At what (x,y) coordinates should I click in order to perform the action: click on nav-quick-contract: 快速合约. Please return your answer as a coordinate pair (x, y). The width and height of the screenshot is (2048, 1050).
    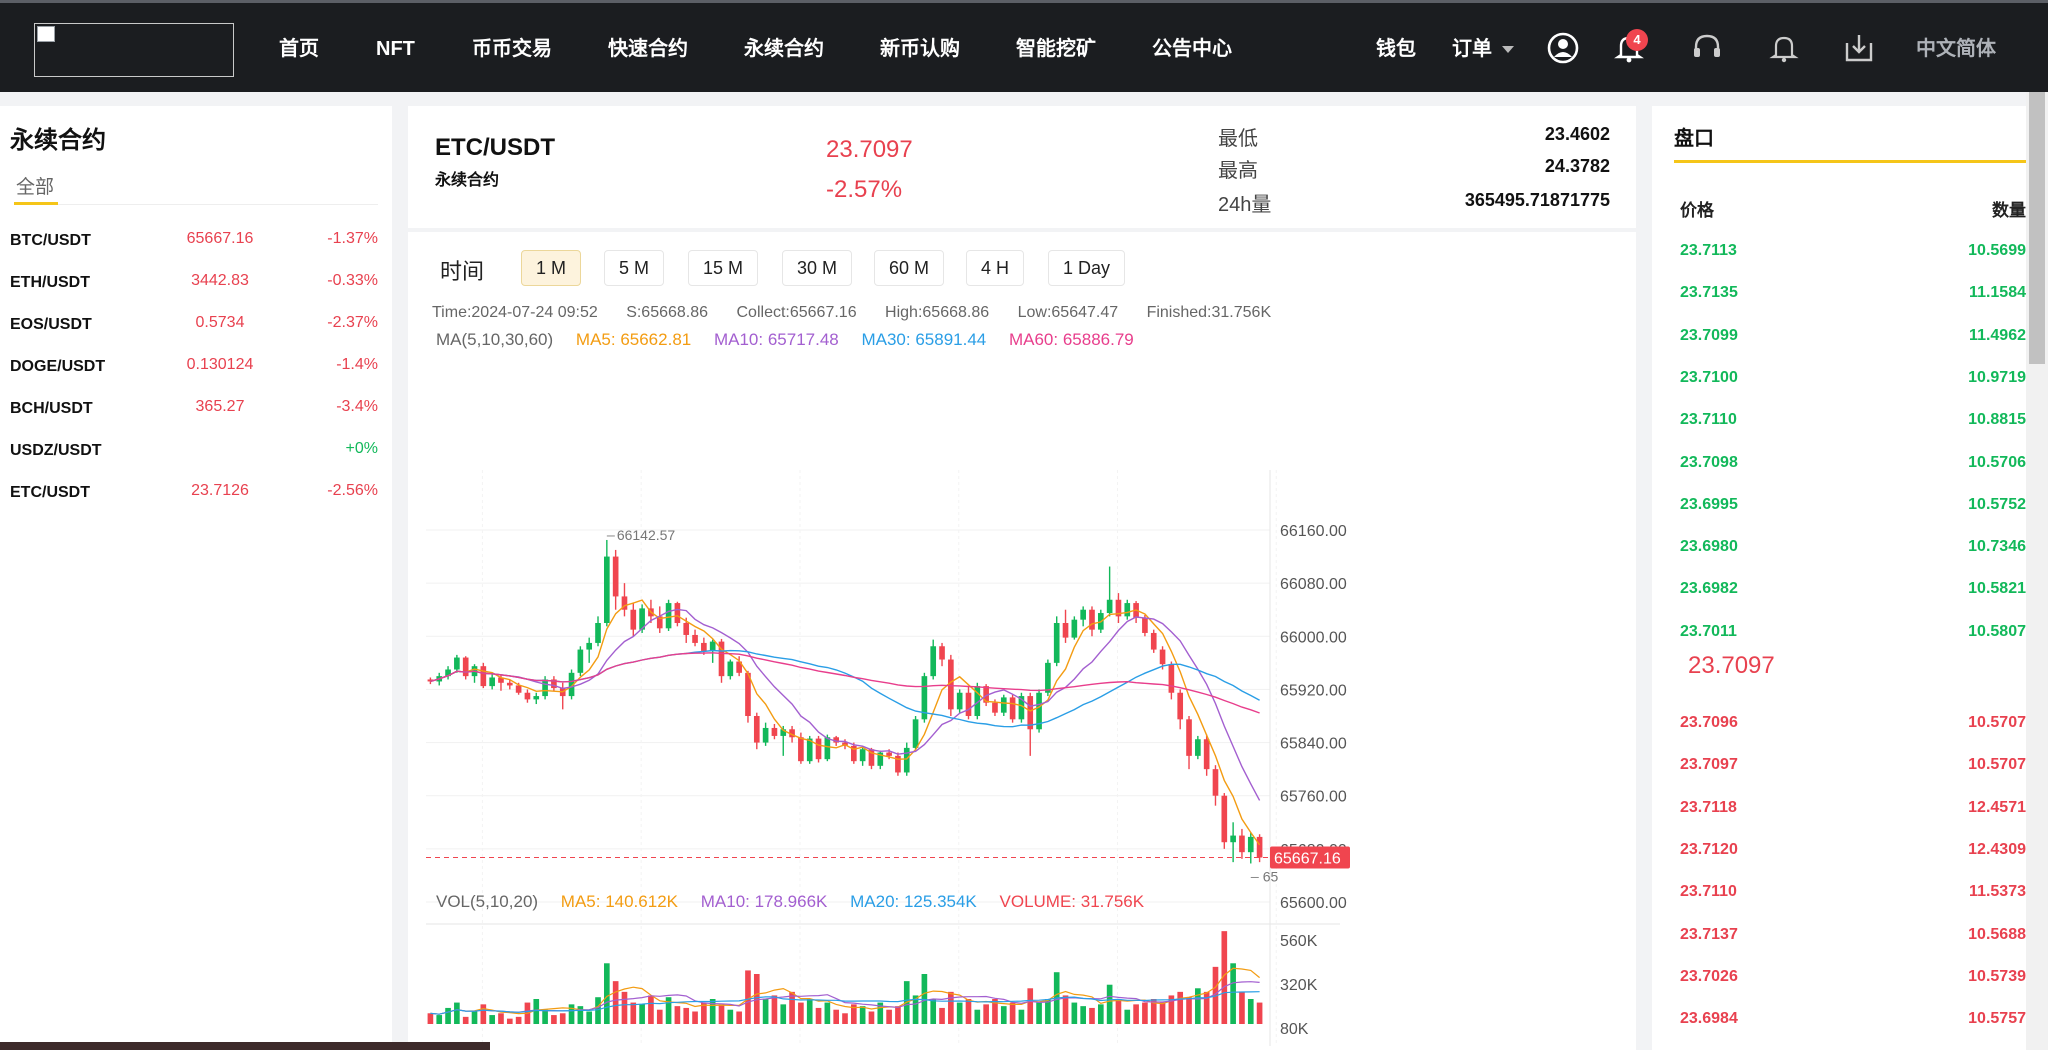
    Looking at the image, I should click on (648, 49).